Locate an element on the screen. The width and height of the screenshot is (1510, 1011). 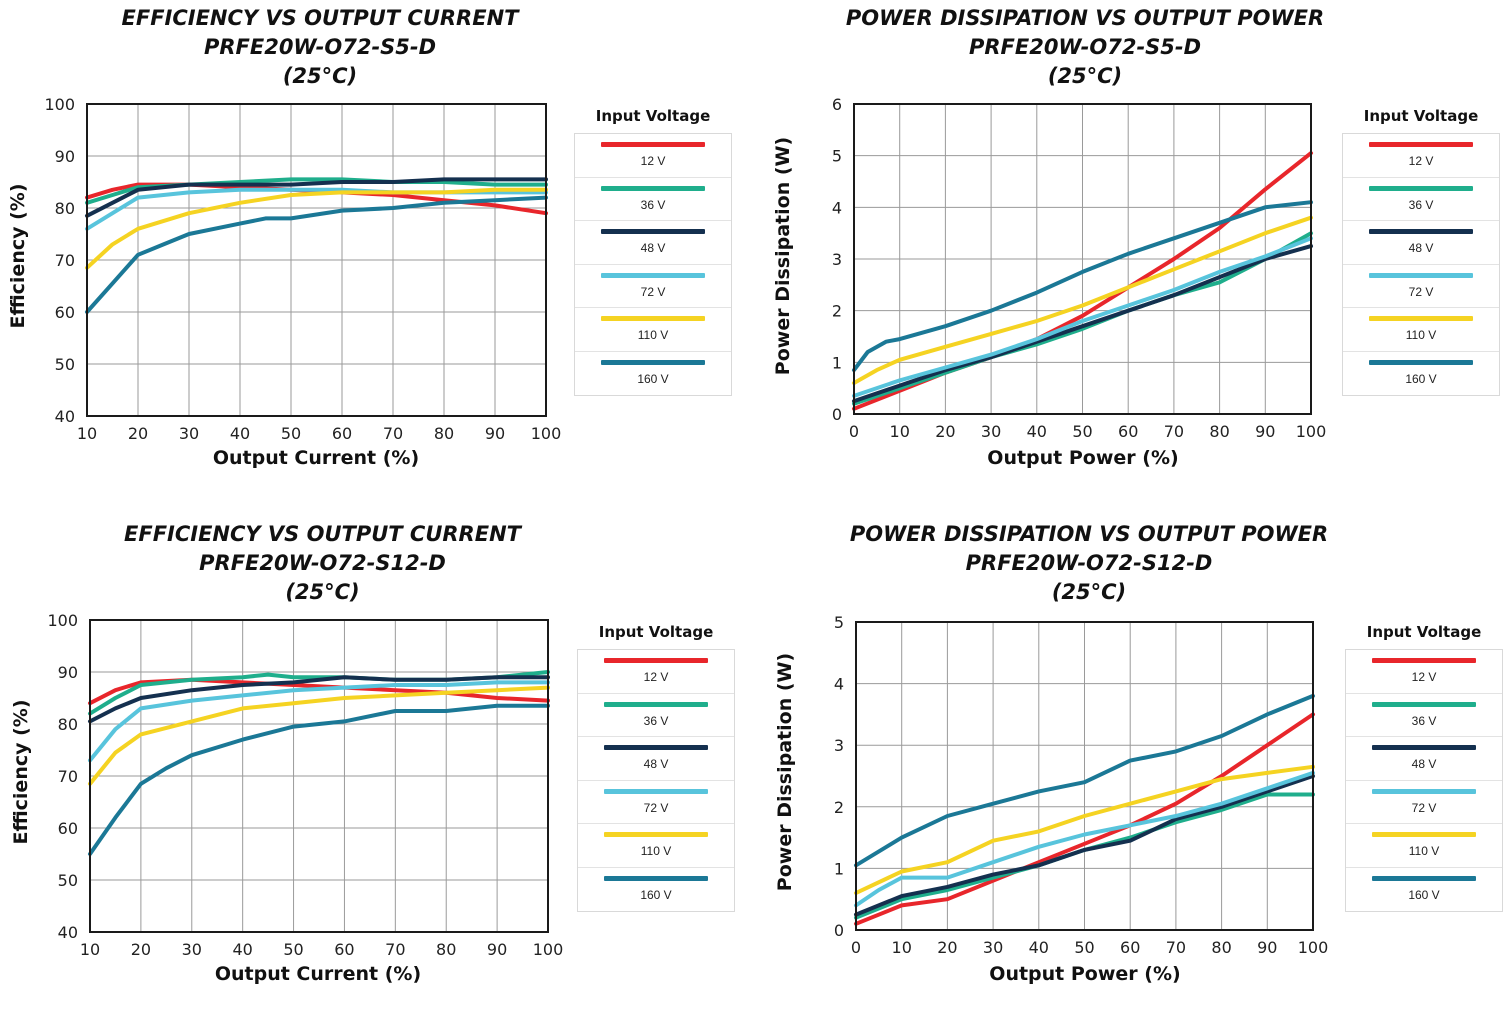
series-line-12v is located at coordinates (319, 691).